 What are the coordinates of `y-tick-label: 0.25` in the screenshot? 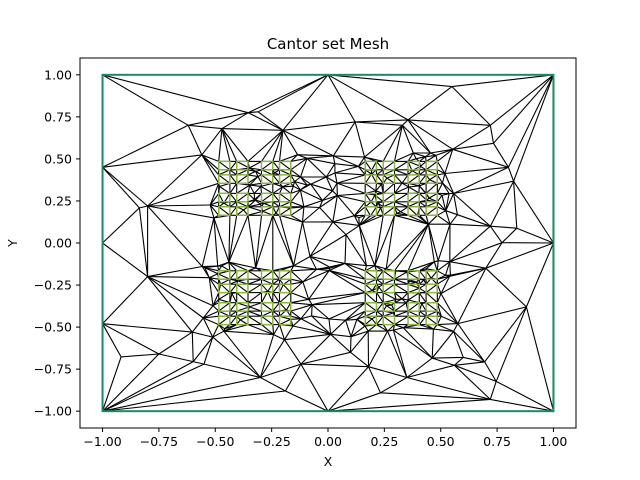 It's located at (58, 200).